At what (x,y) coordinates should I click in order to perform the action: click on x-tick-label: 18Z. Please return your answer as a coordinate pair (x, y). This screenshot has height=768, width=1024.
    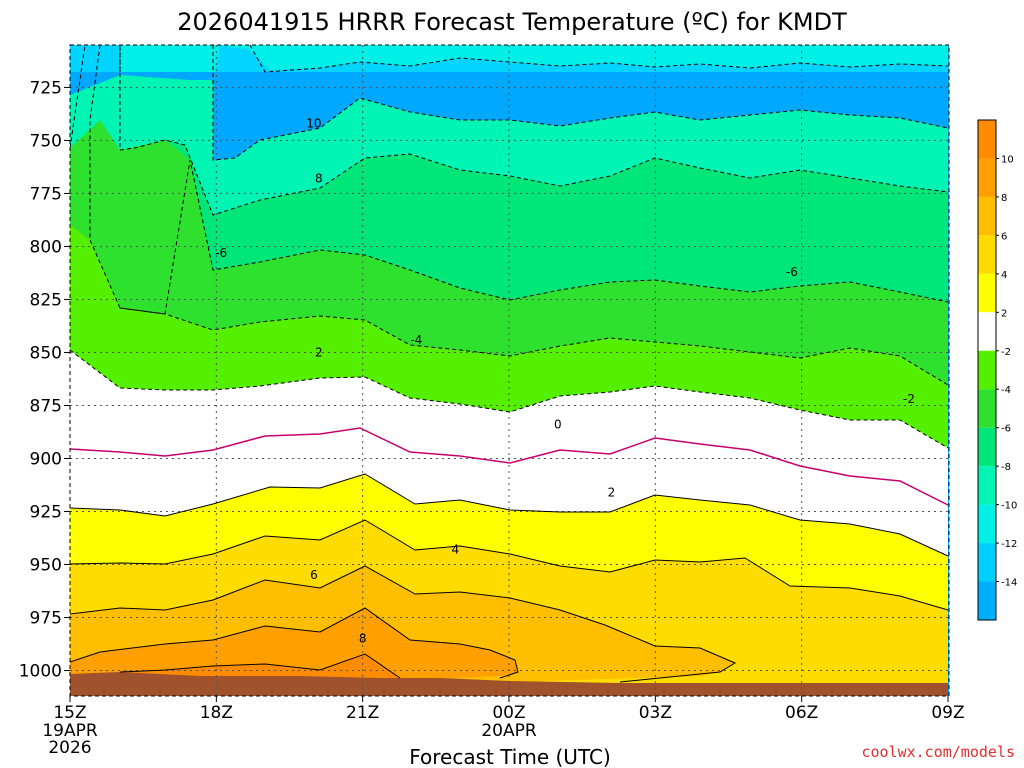
    Looking at the image, I should click on (216, 713).